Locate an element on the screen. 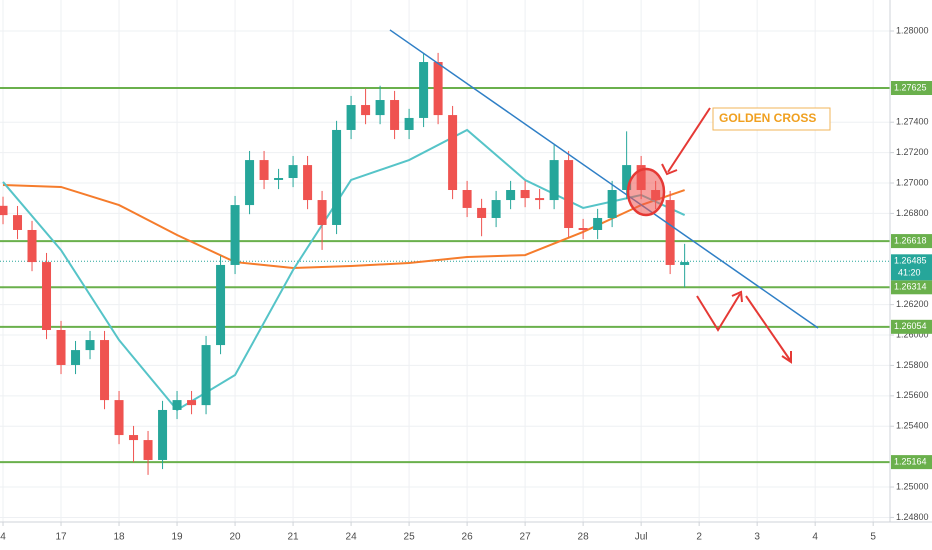 This screenshot has height=550, width=932. level-label: 1.26314 is located at coordinates (910, 287).